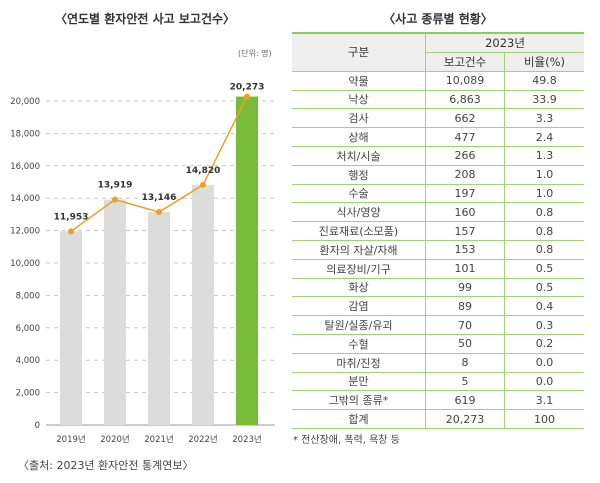  I want to click on cell-count: 5, so click(465, 382).